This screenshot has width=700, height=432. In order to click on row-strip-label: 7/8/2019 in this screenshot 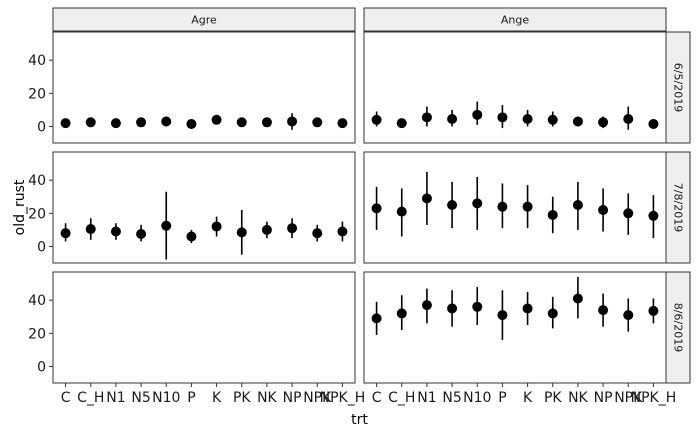, I will do `click(678, 207)`.